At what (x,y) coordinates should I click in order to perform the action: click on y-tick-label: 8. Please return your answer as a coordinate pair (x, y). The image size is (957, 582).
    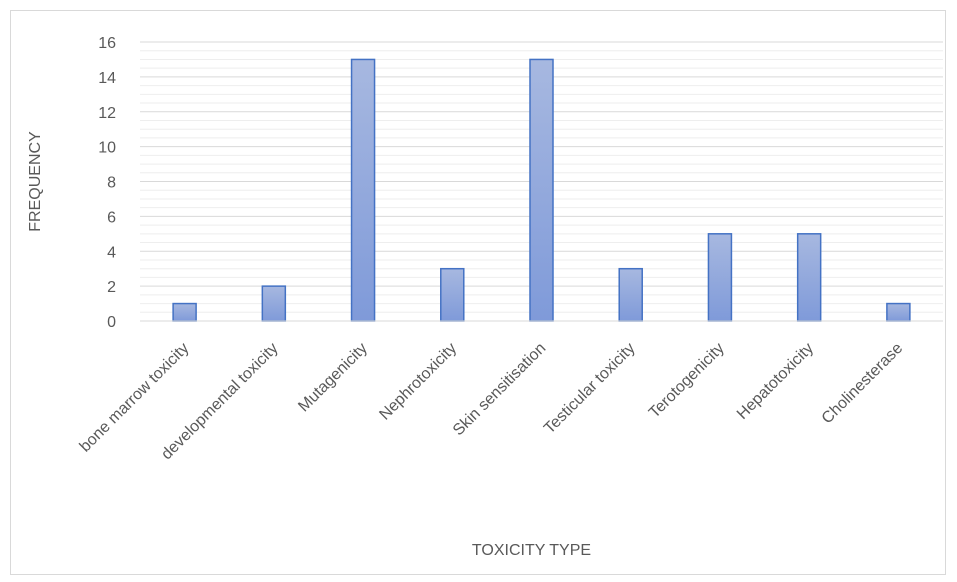
    Looking at the image, I should click on (111, 183).